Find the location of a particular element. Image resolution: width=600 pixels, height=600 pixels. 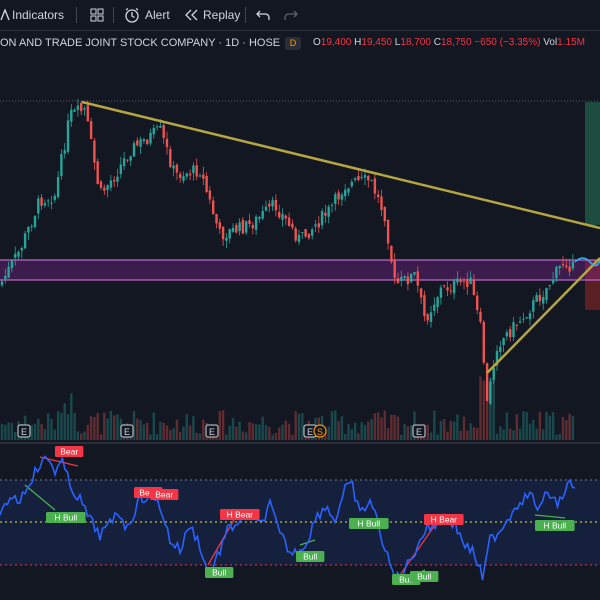

templates-button is located at coordinates (97, 15).